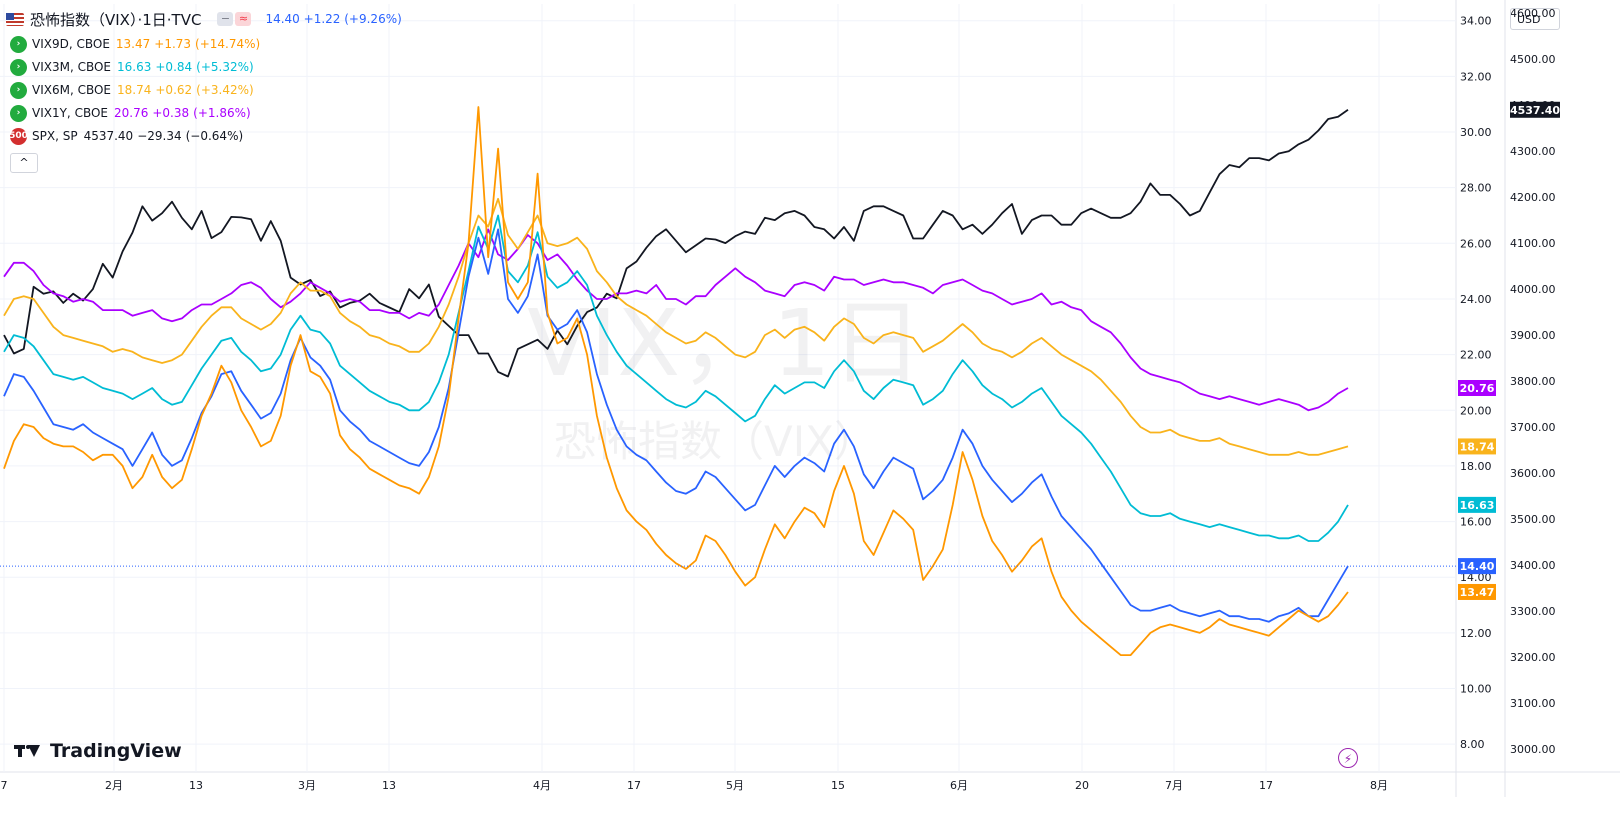  What do you see at coordinates (373, 19) in the screenshot?
I see `header-change-pct: (+9.26%)` at bounding box center [373, 19].